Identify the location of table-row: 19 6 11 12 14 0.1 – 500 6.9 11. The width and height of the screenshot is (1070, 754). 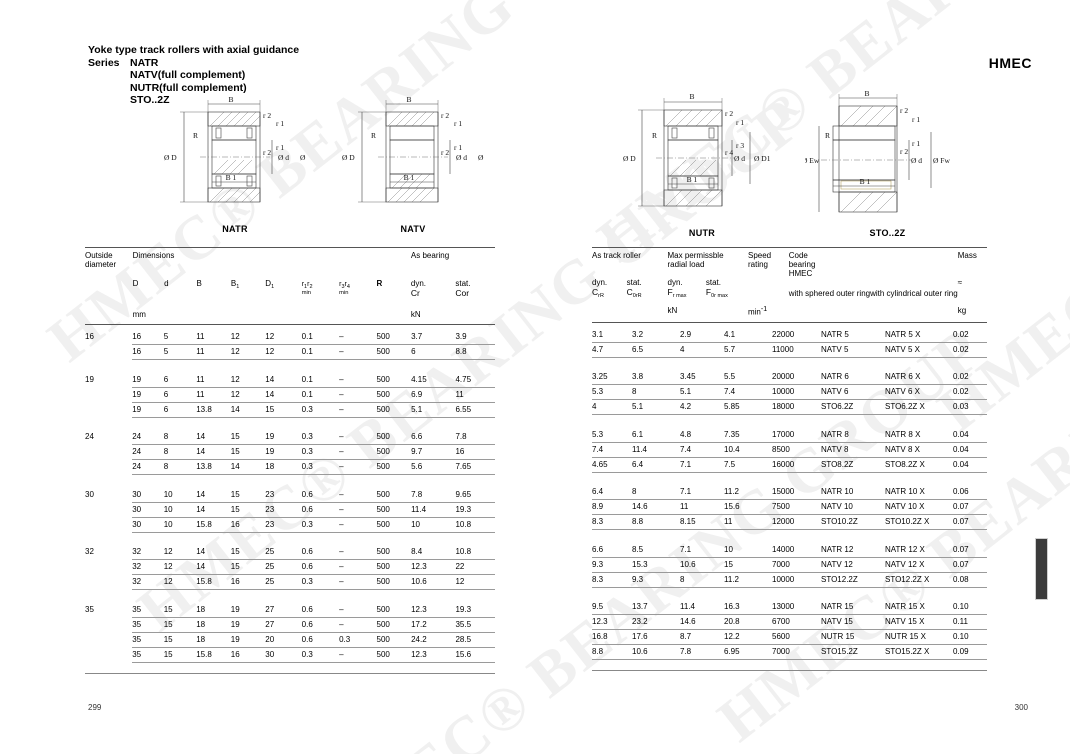
(290, 395).